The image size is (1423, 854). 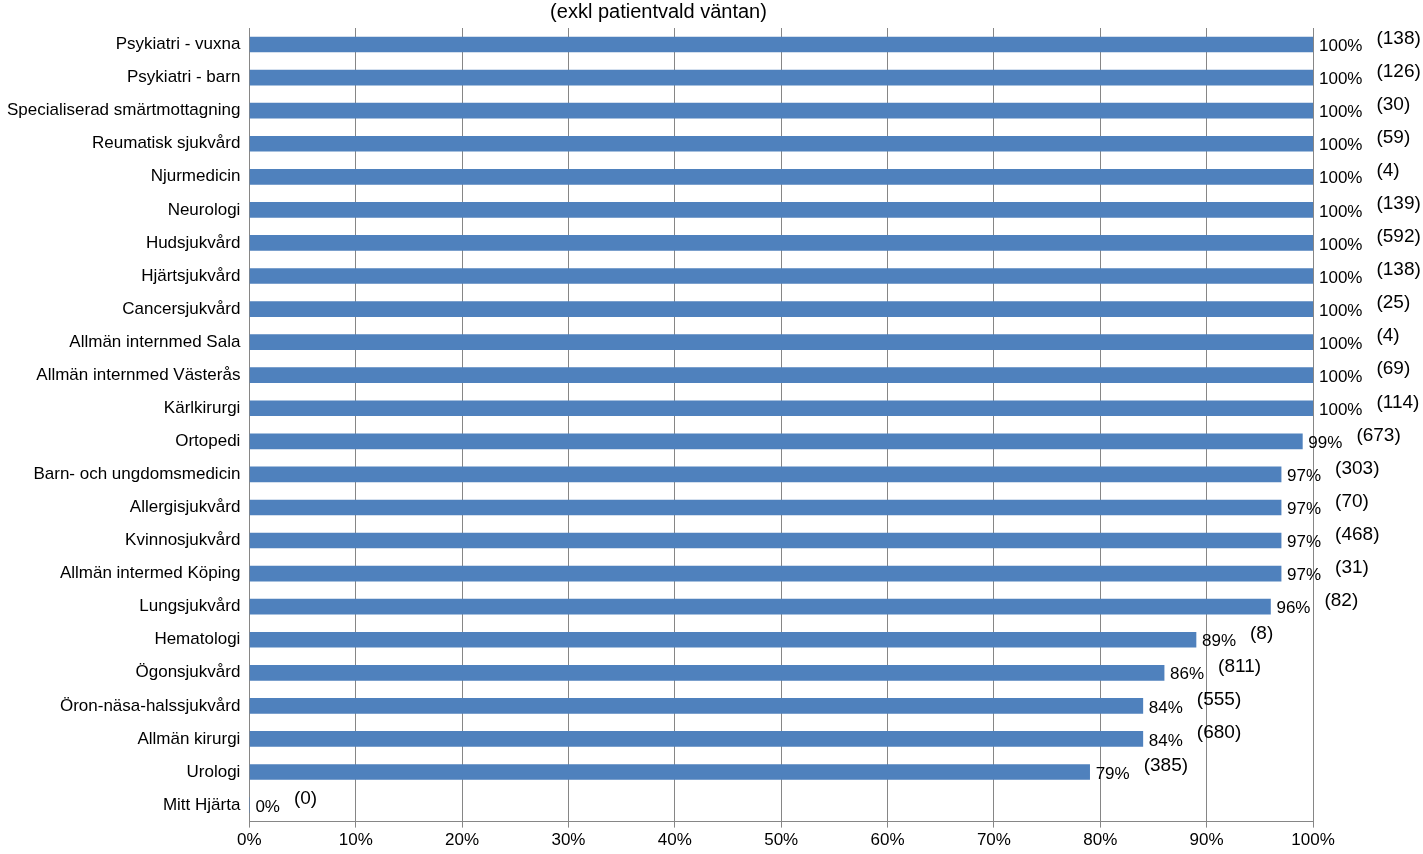 What do you see at coordinates (1393, 103) in the screenshot?
I see `text: (30)` at bounding box center [1393, 103].